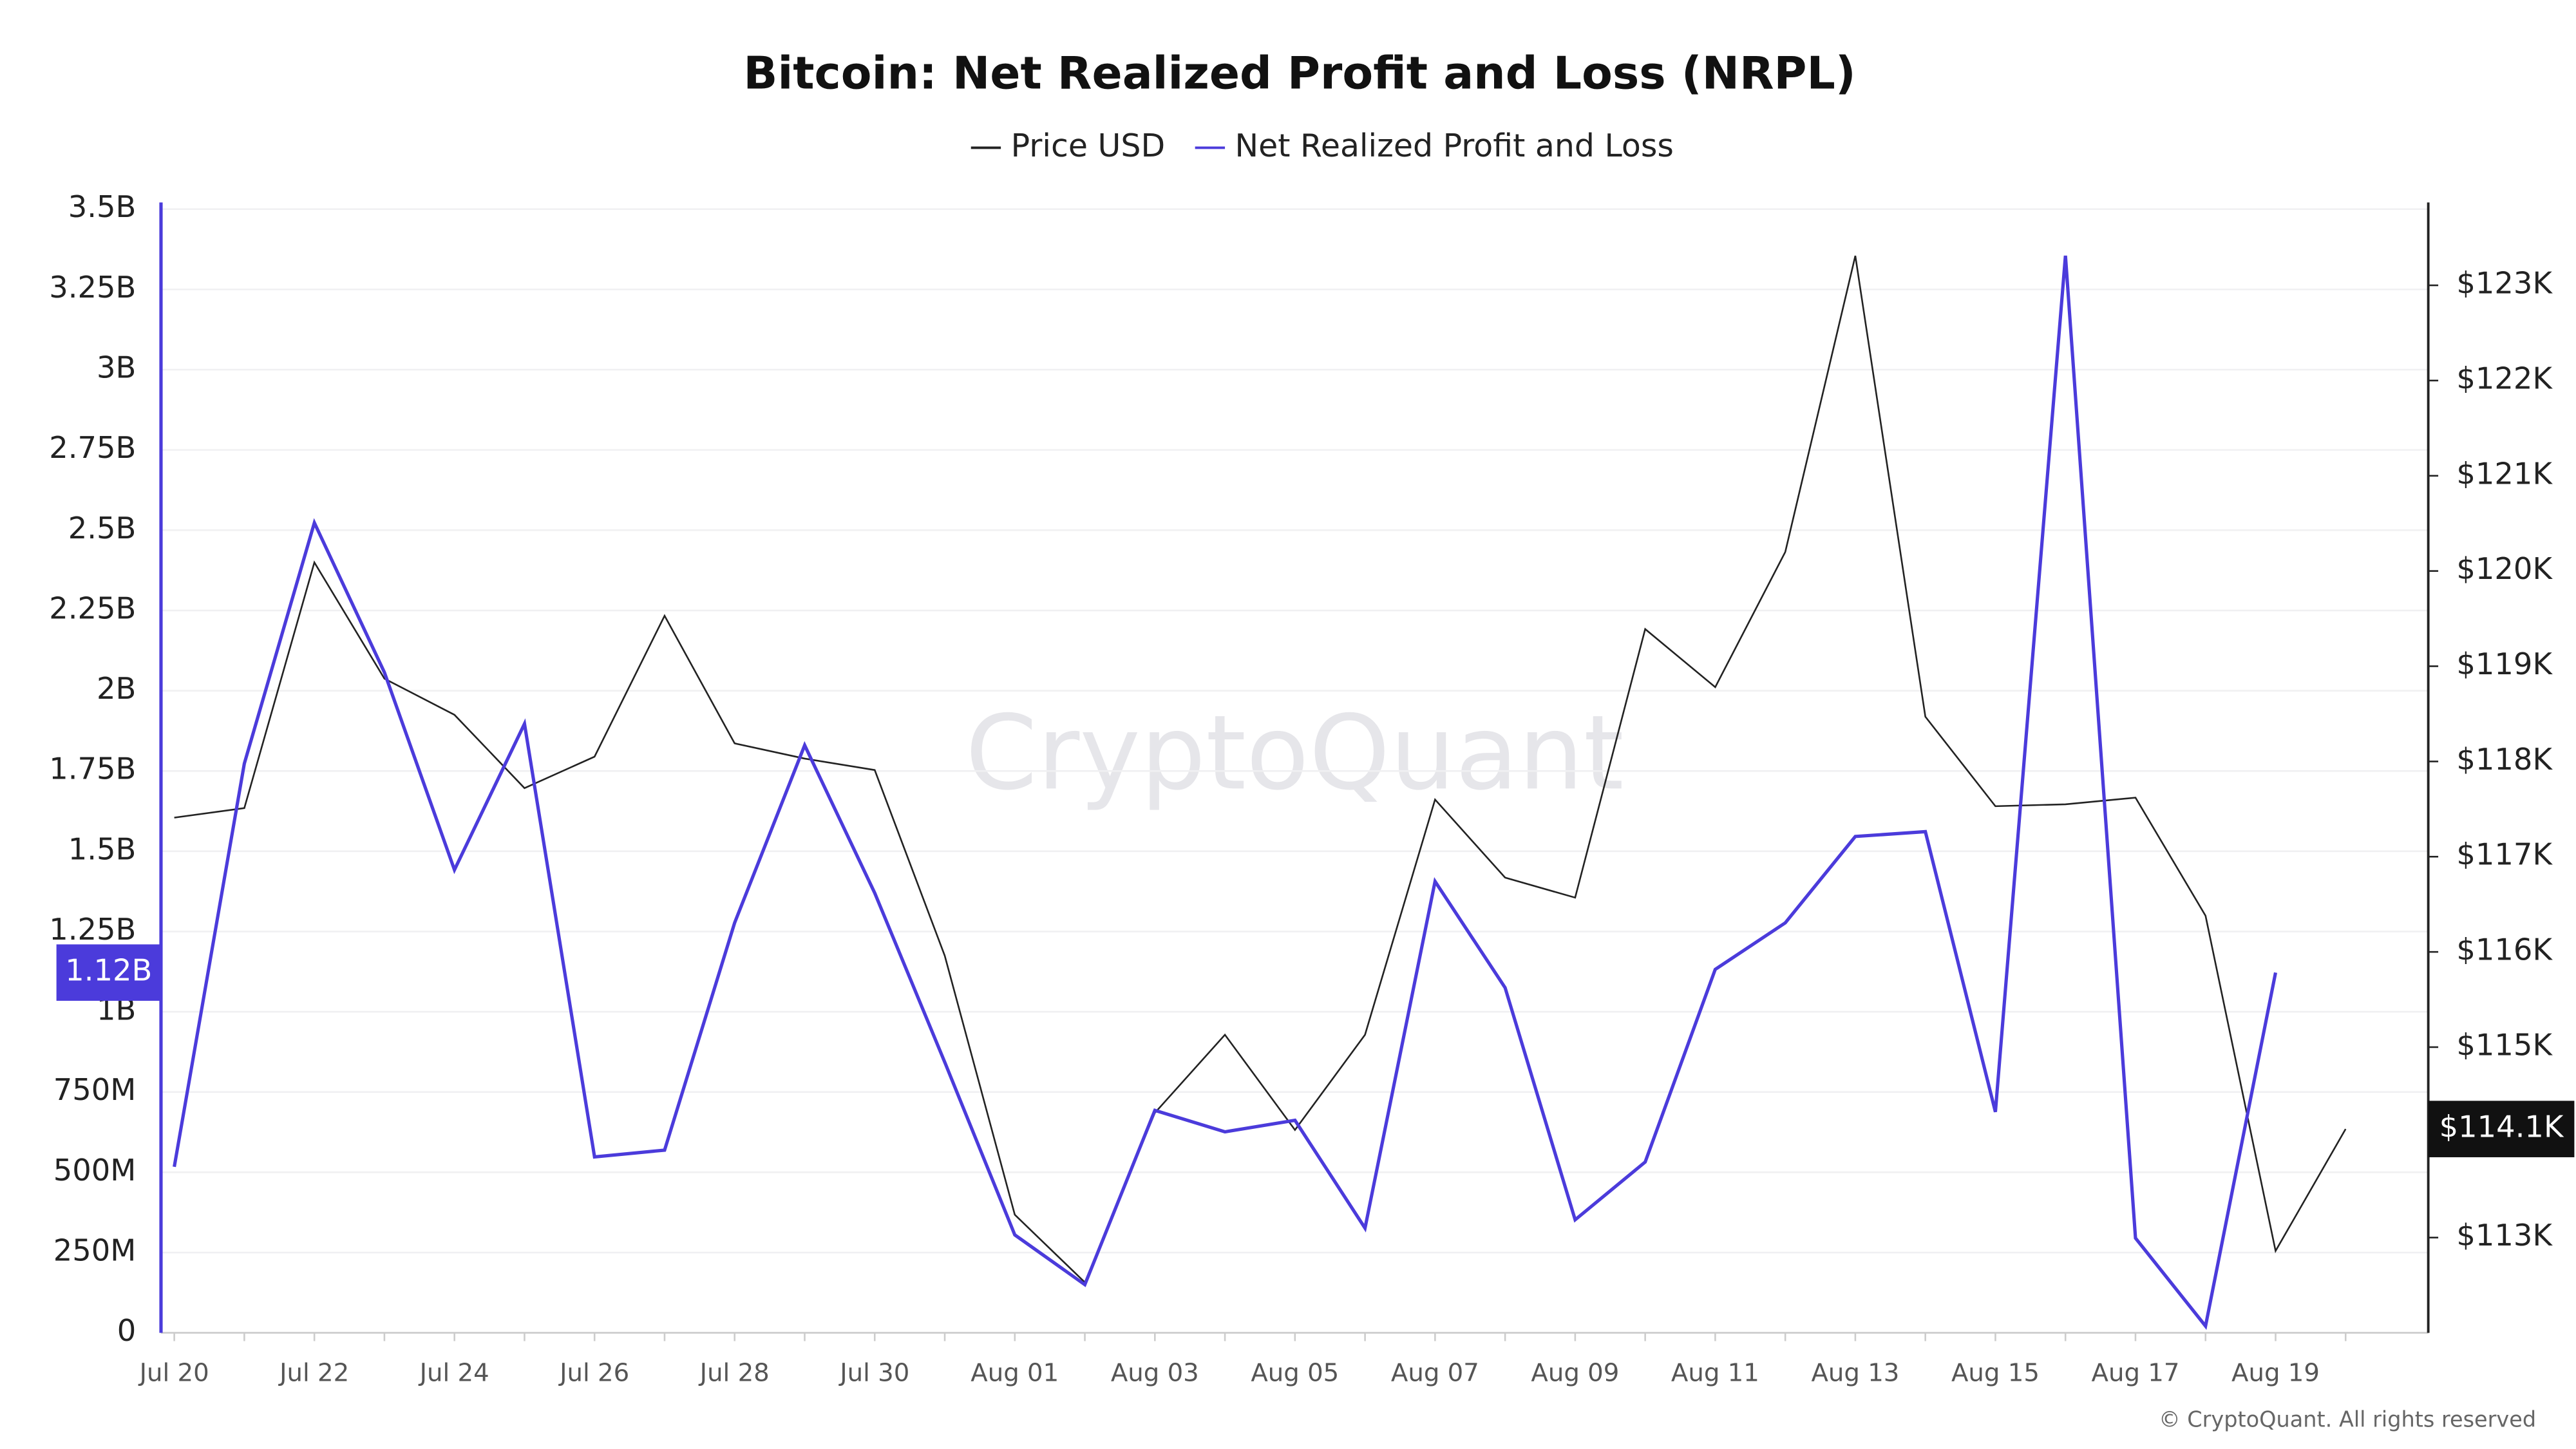 The image size is (2576, 1449). Describe the element at coordinates (1435, 1374) in the screenshot. I see `x-tick-label: Aug 07` at that location.